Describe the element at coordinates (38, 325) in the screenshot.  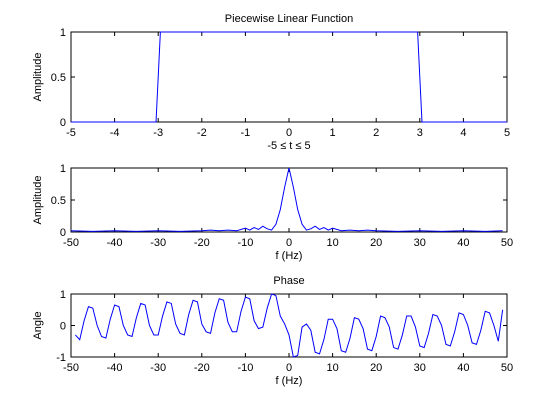
I see `y-axis-label-3: Angle` at that location.